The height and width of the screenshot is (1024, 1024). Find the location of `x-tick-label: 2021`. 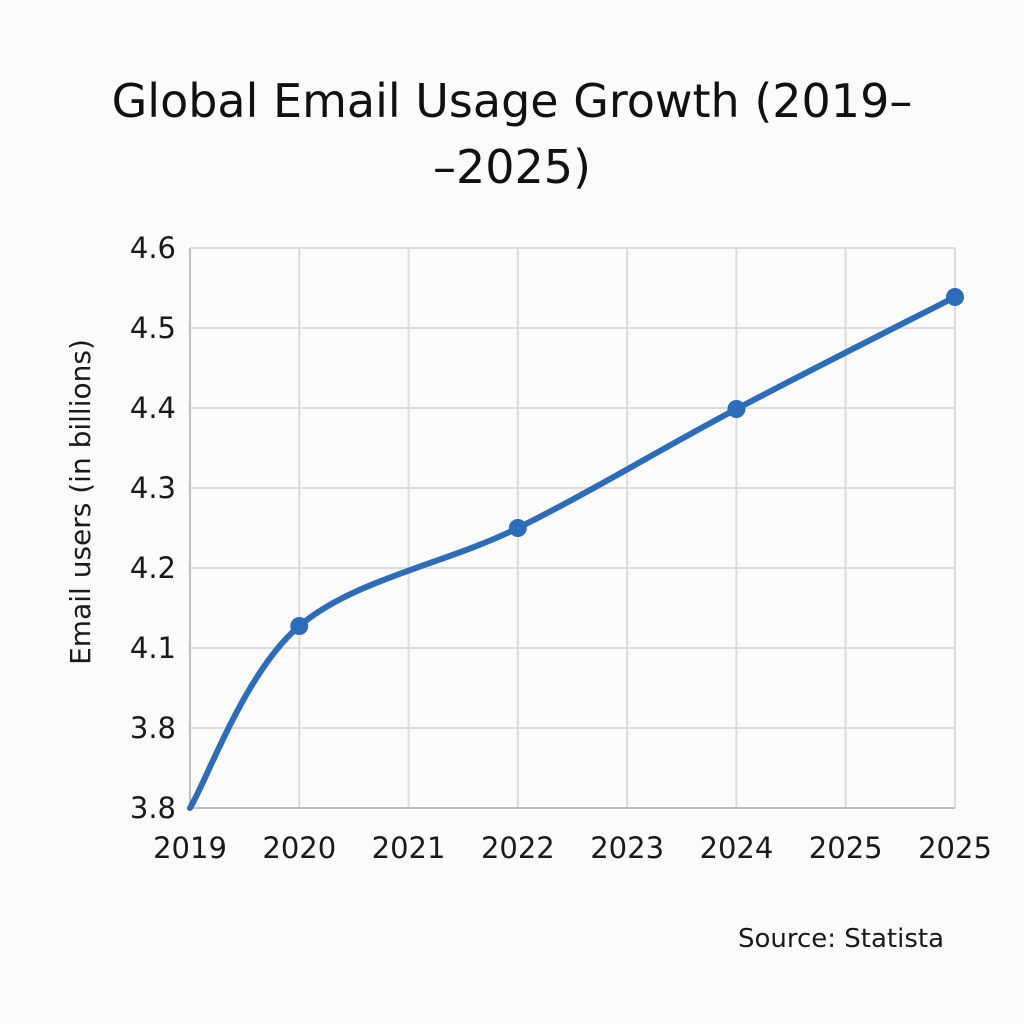

x-tick-label: 2021 is located at coordinates (409, 848).